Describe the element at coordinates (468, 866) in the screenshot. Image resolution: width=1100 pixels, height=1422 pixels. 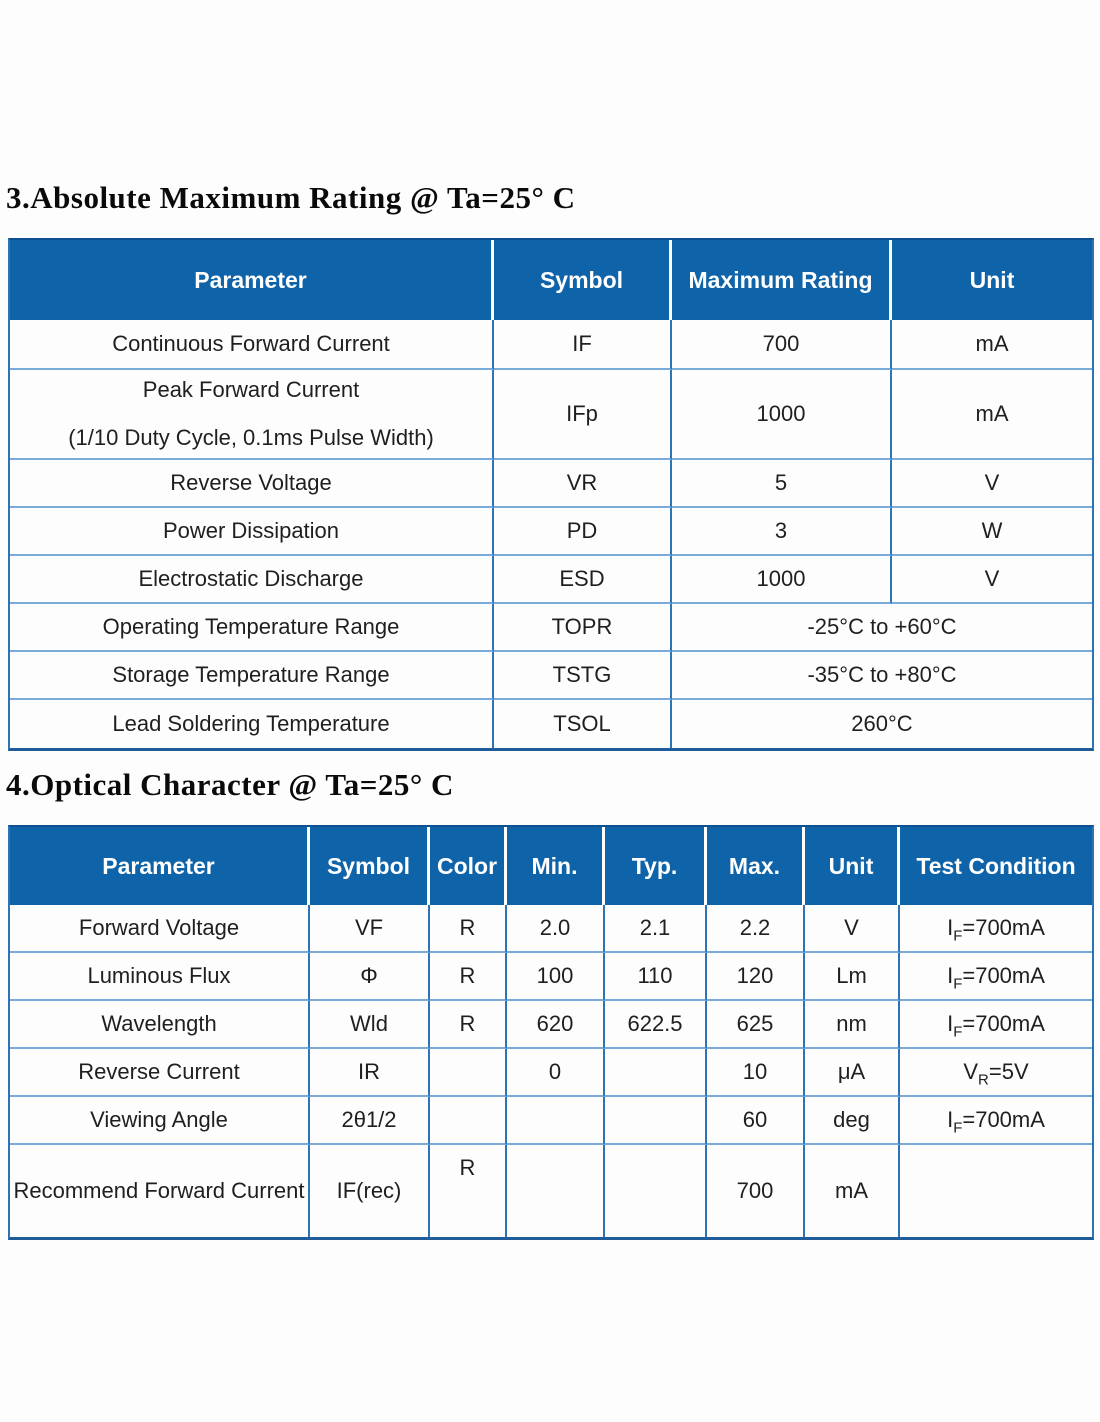
I see `column-header-color: Color` at that location.